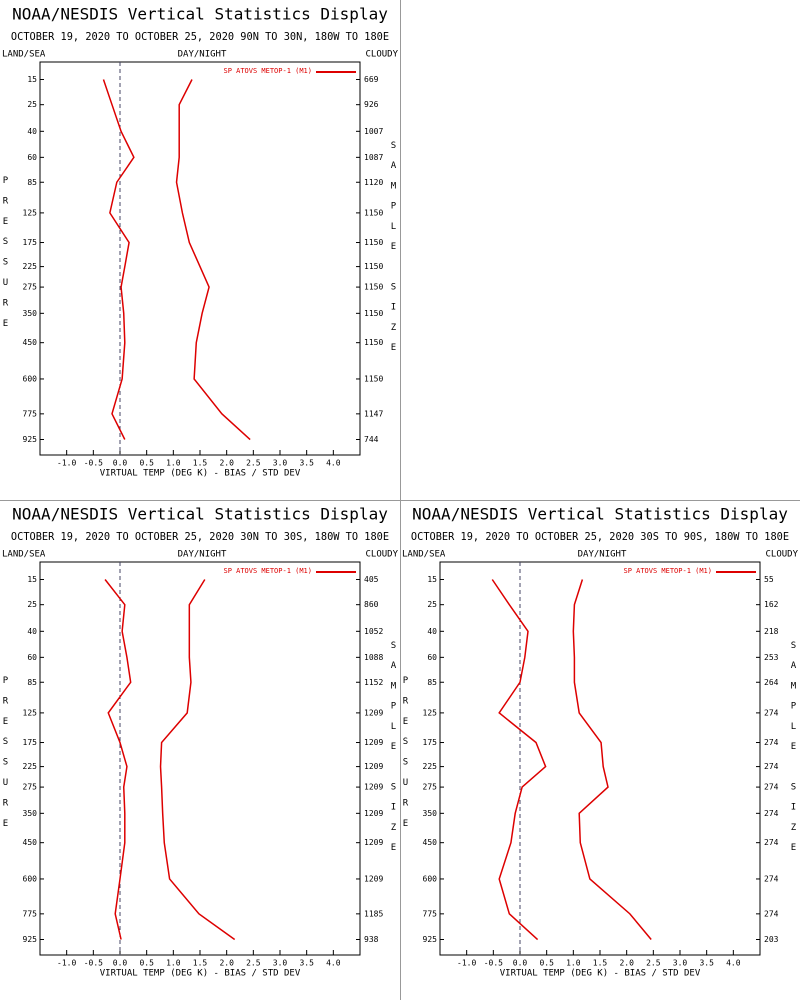 The height and width of the screenshot is (1000, 800). What do you see at coordinates (771, 604) in the screenshot?
I see `sample-size-label: 162` at bounding box center [771, 604].